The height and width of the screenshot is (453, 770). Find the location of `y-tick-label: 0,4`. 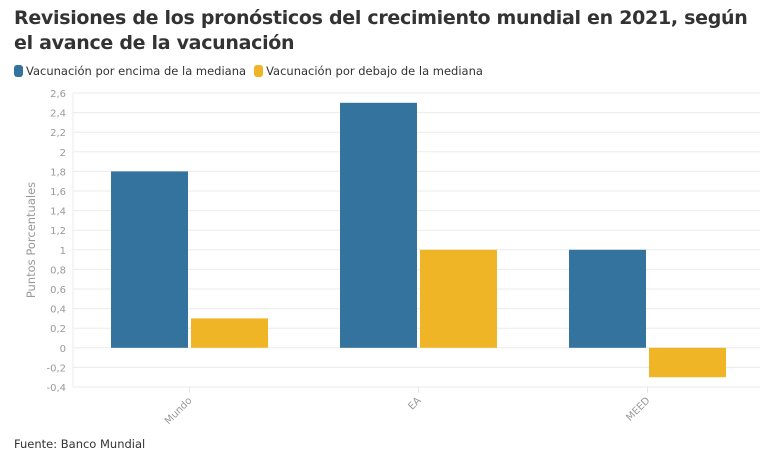

y-tick-label: 0,4 is located at coordinates (58, 310).